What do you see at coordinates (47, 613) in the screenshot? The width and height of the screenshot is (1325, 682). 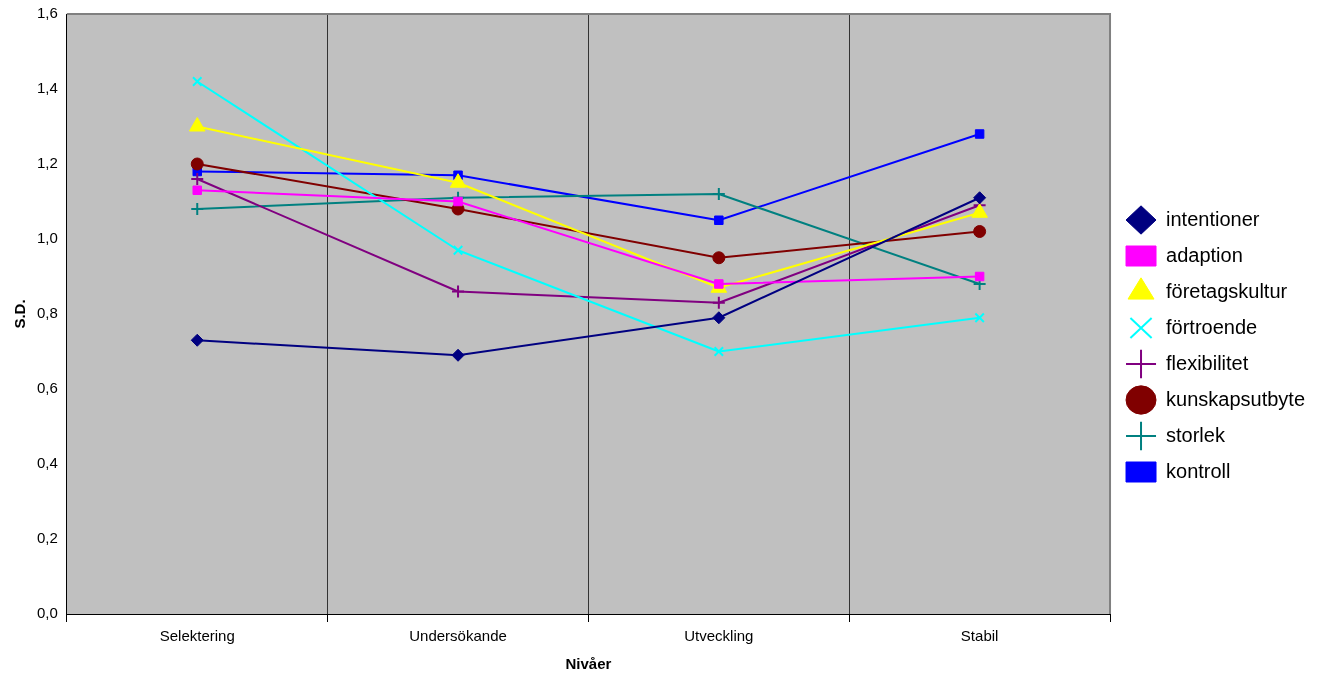 I see `y-tick-label: 0,0` at bounding box center [47, 613].